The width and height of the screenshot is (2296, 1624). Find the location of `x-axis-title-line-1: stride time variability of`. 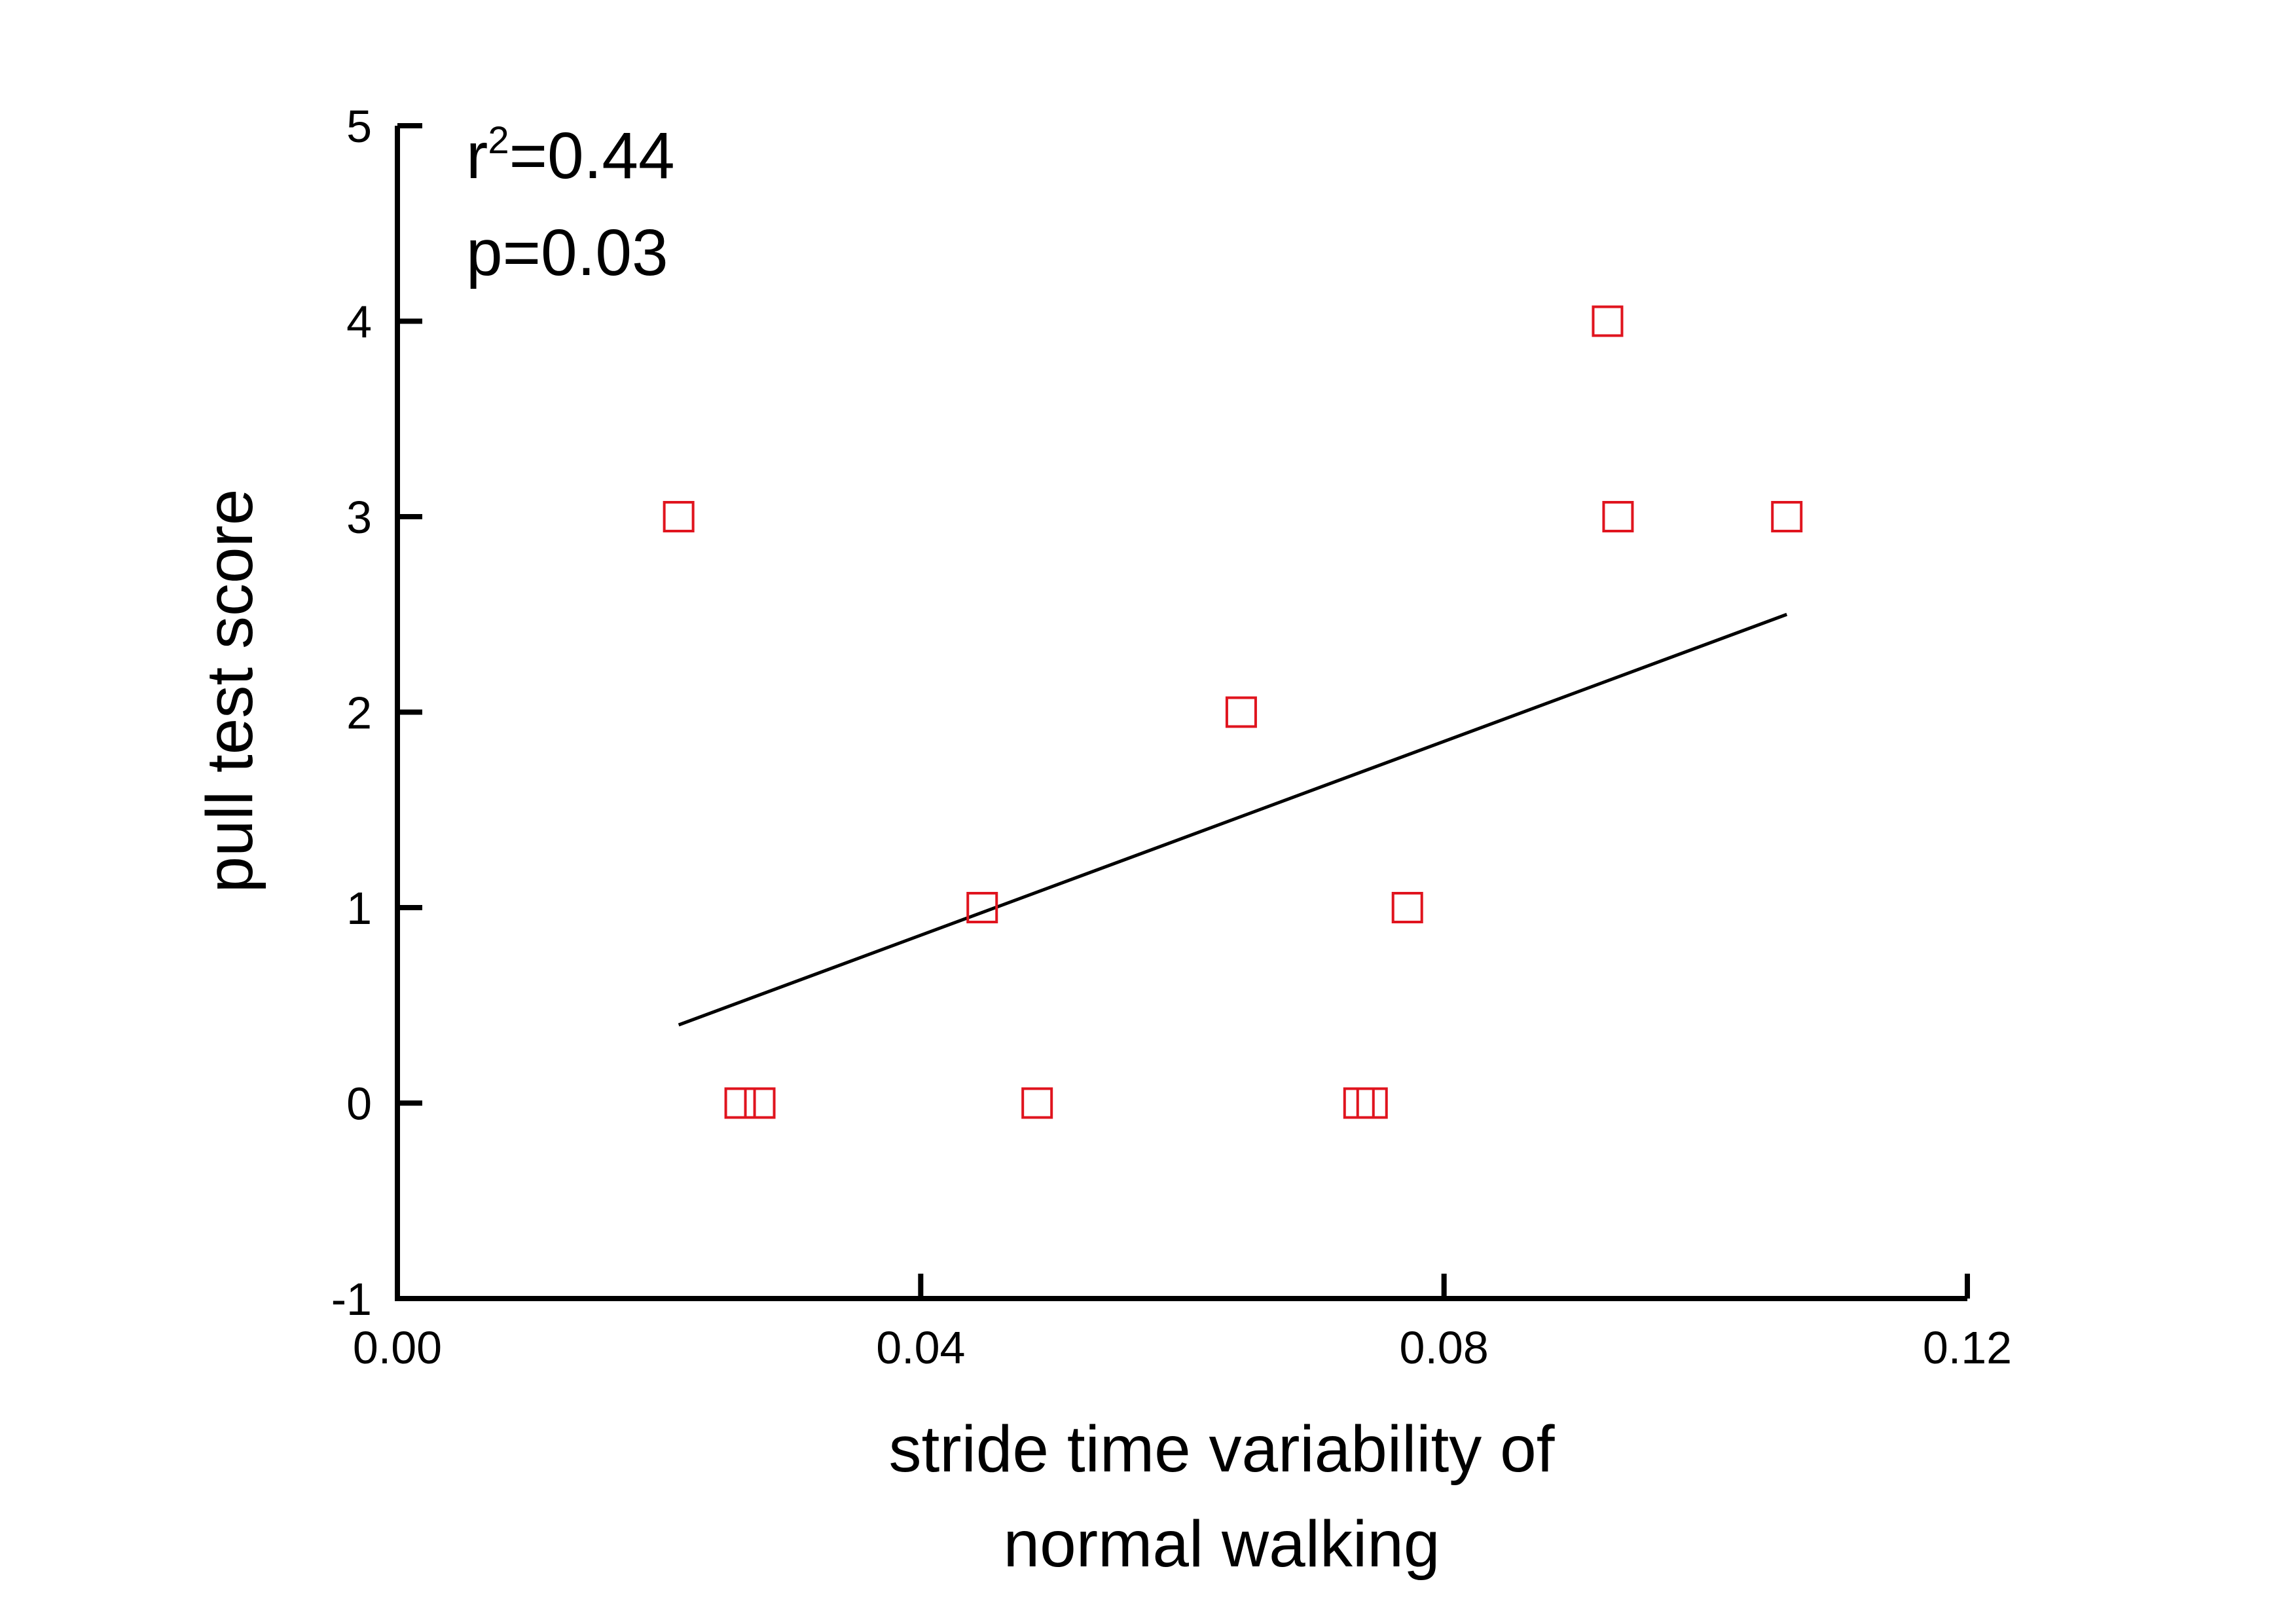

x-axis-title-line-1: stride time variability of is located at coordinates (1222, 1449).